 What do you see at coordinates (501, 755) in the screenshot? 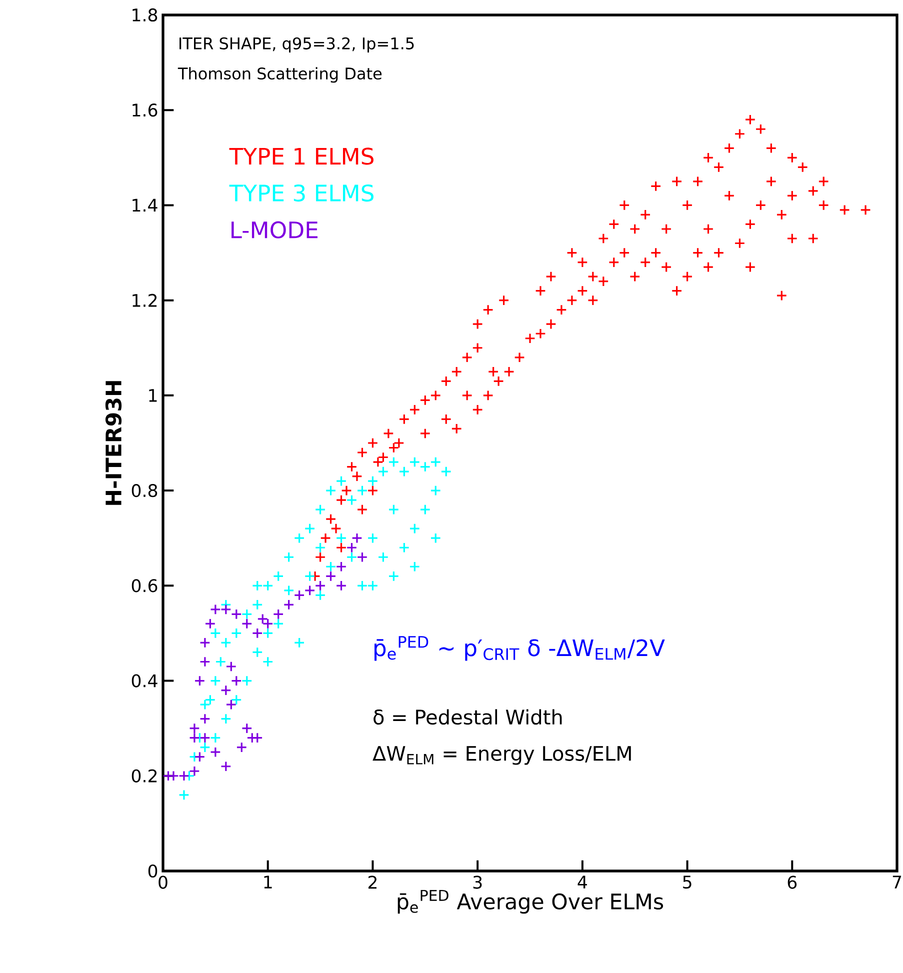
I see `annotation: ΔW$_{ELM}$ = Energy Loss/ELM` at bounding box center [501, 755].